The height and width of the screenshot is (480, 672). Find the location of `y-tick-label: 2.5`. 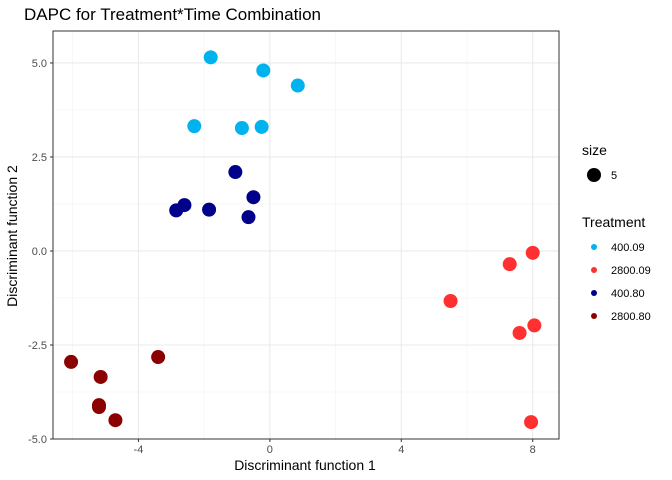

y-tick-label: 2.5 is located at coordinates (39, 158).